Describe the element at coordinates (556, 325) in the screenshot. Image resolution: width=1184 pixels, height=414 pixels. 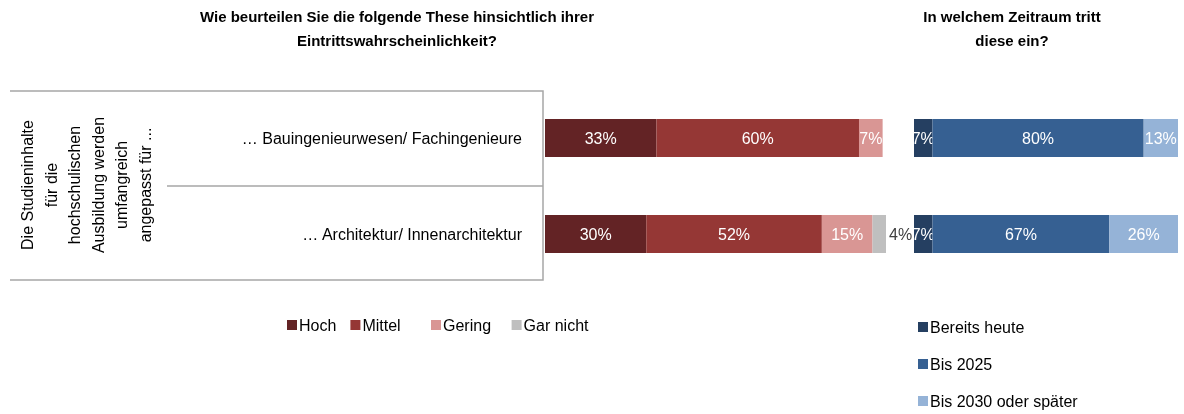
I see `legend-label: Gar nicht` at that location.